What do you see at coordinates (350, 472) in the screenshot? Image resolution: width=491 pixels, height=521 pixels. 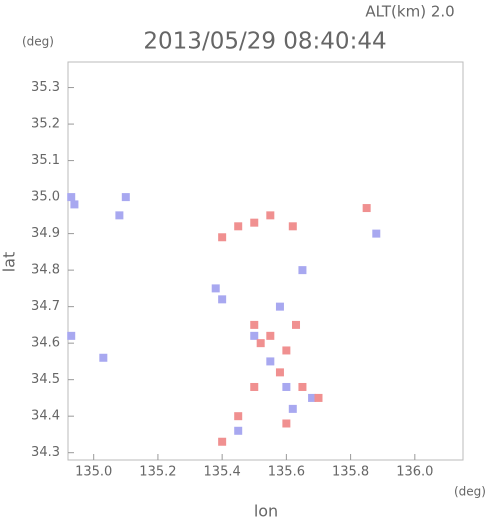 I see `x-tick-label: 135.8` at bounding box center [350, 472].